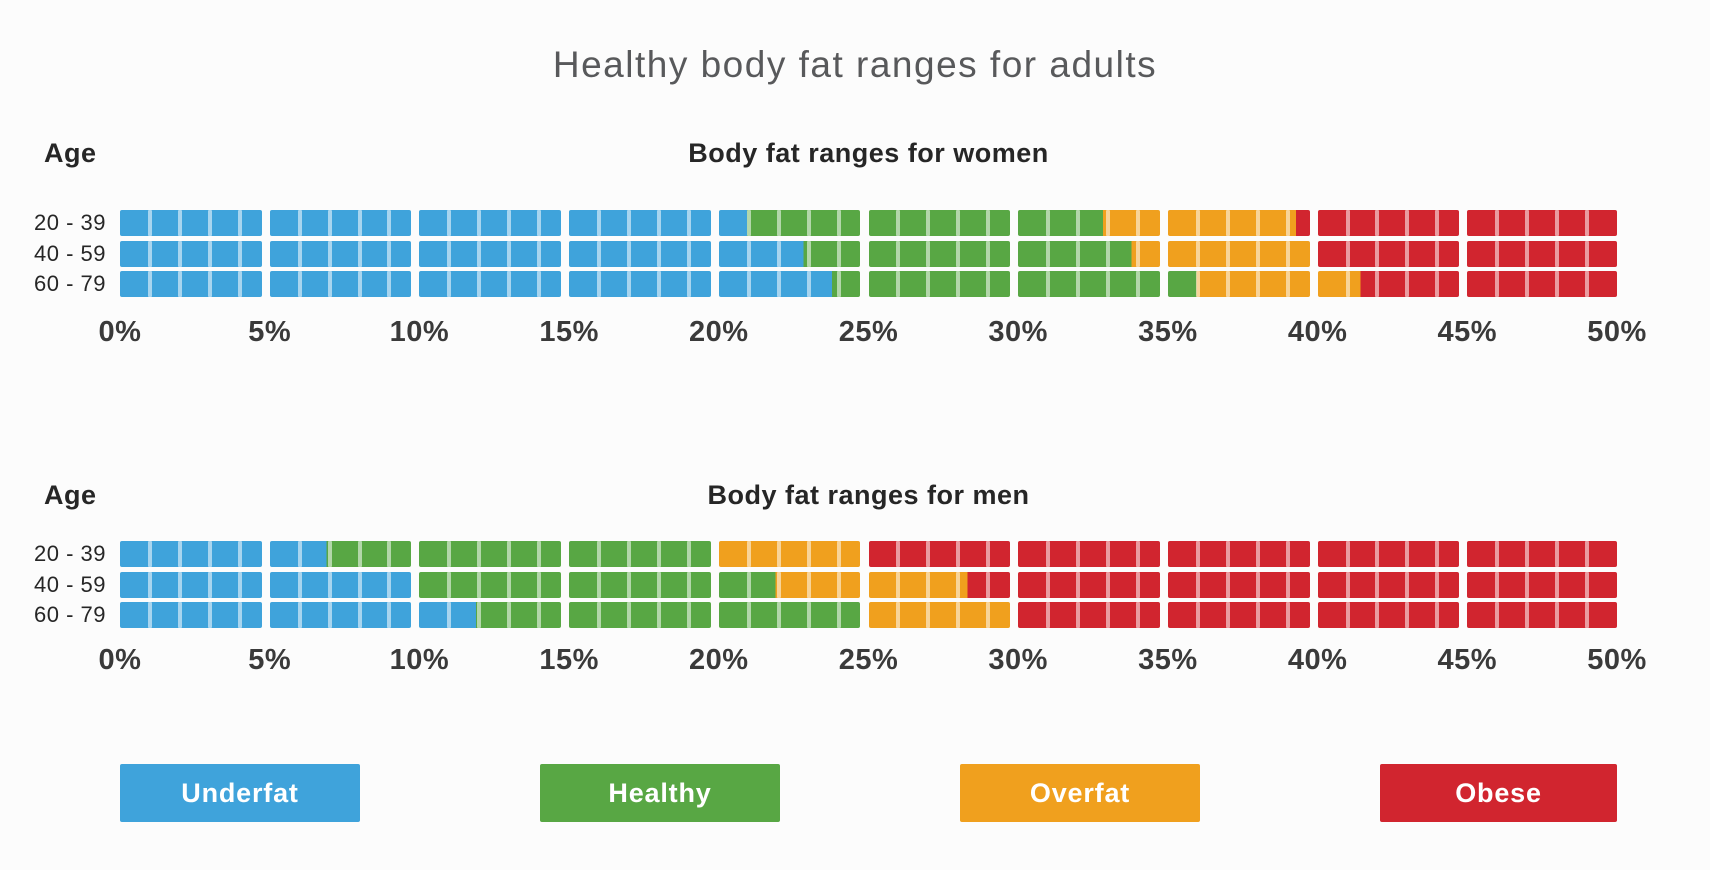 Image resolution: width=1710 pixels, height=870 pixels. Describe the element at coordinates (419, 660) in the screenshot. I see `axis-tick-label: 10%` at that location.